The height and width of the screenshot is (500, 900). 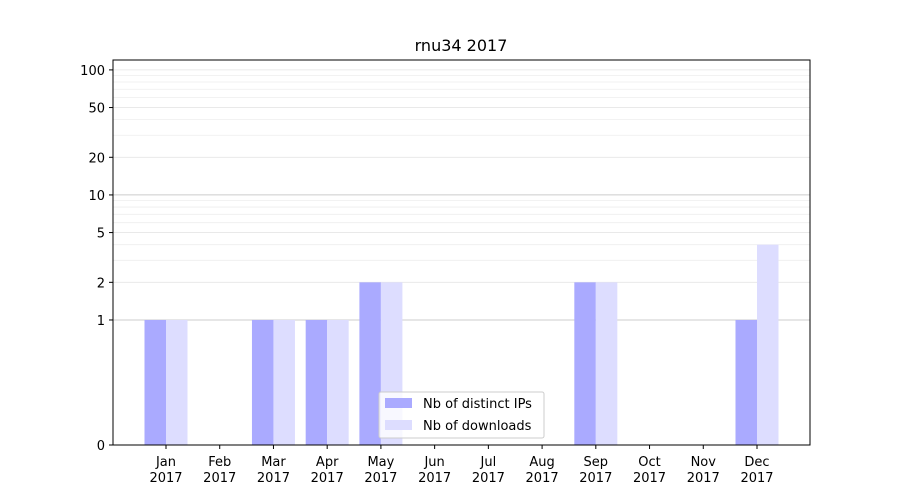 I want to click on x-tick-label-month: Dec, so click(x=756, y=462).